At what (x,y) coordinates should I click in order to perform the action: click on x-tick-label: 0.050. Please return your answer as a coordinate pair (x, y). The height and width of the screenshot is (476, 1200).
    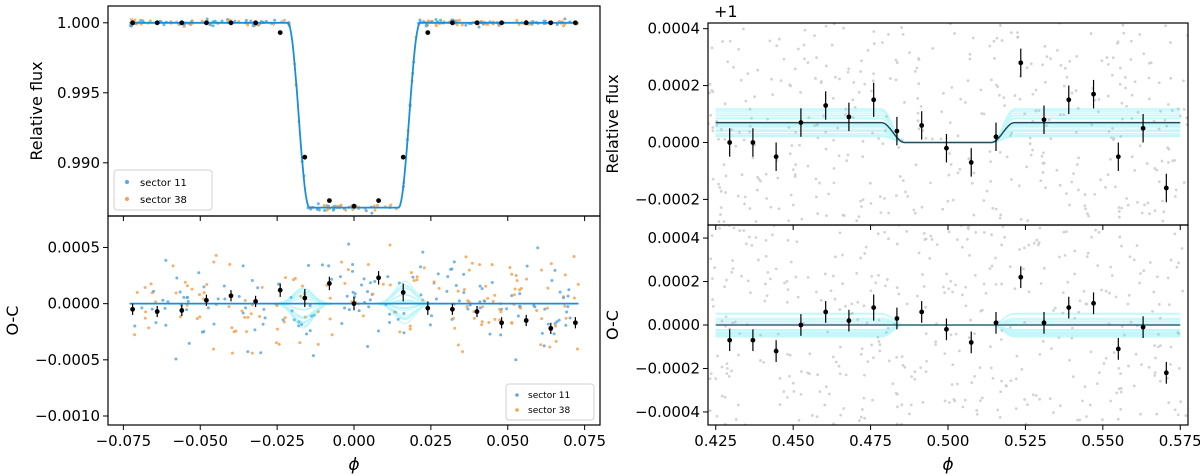
    Looking at the image, I should click on (507, 441).